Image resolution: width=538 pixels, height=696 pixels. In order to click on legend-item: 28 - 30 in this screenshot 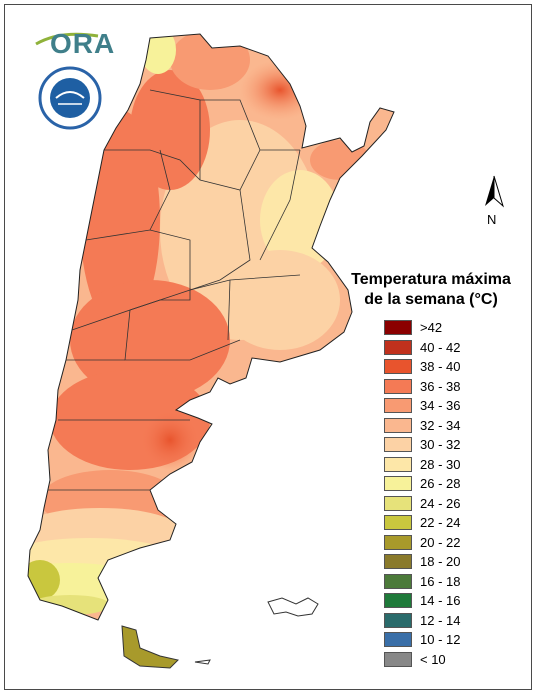, I will do `click(422, 465)`.